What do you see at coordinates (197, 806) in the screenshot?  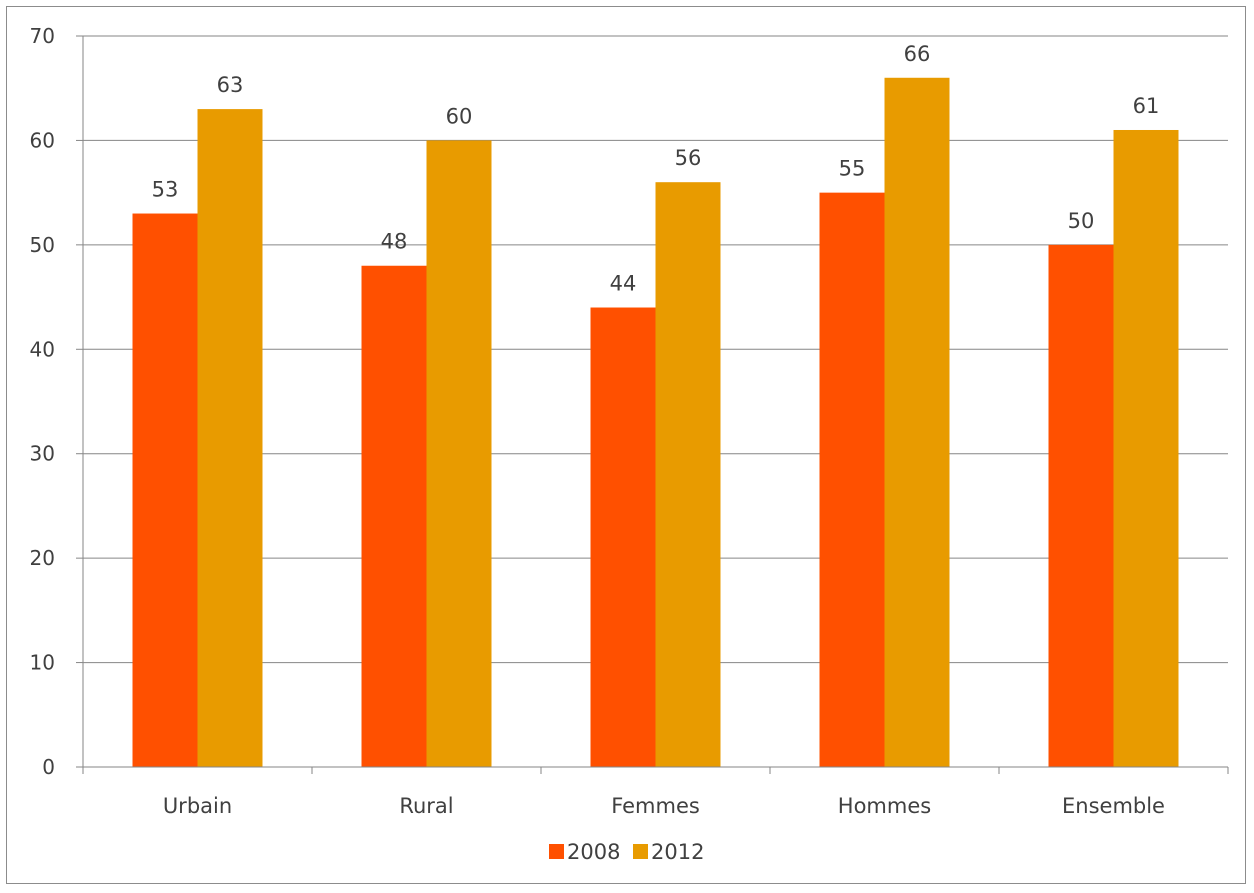 I see `x-tick-label: Urbain` at bounding box center [197, 806].